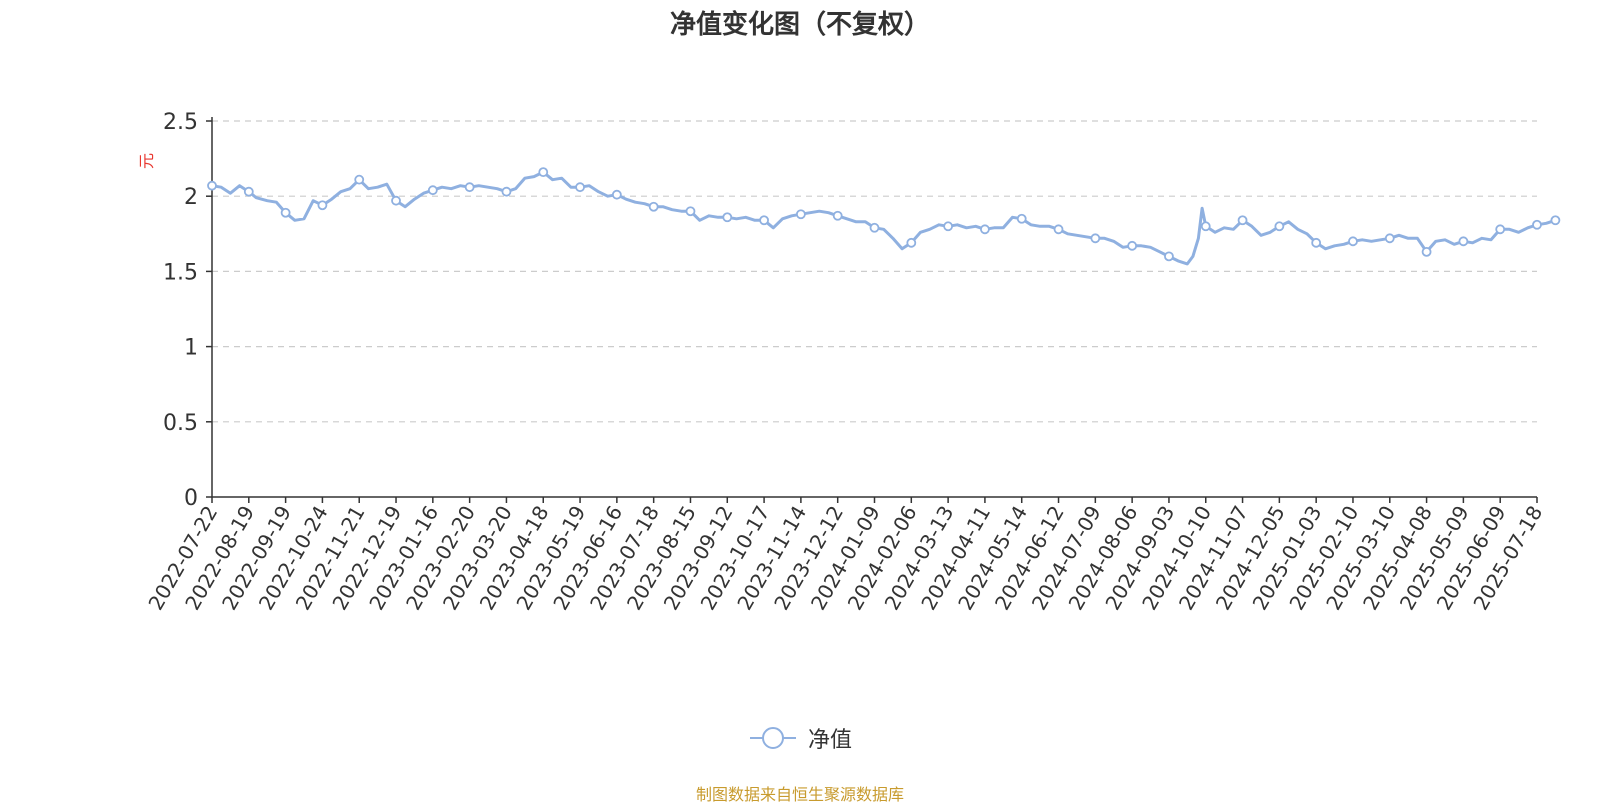 This screenshot has height=805, width=1600. What do you see at coordinates (191, 498) in the screenshot?
I see `y-tick-label: 0` at bounding box center [191, 498].